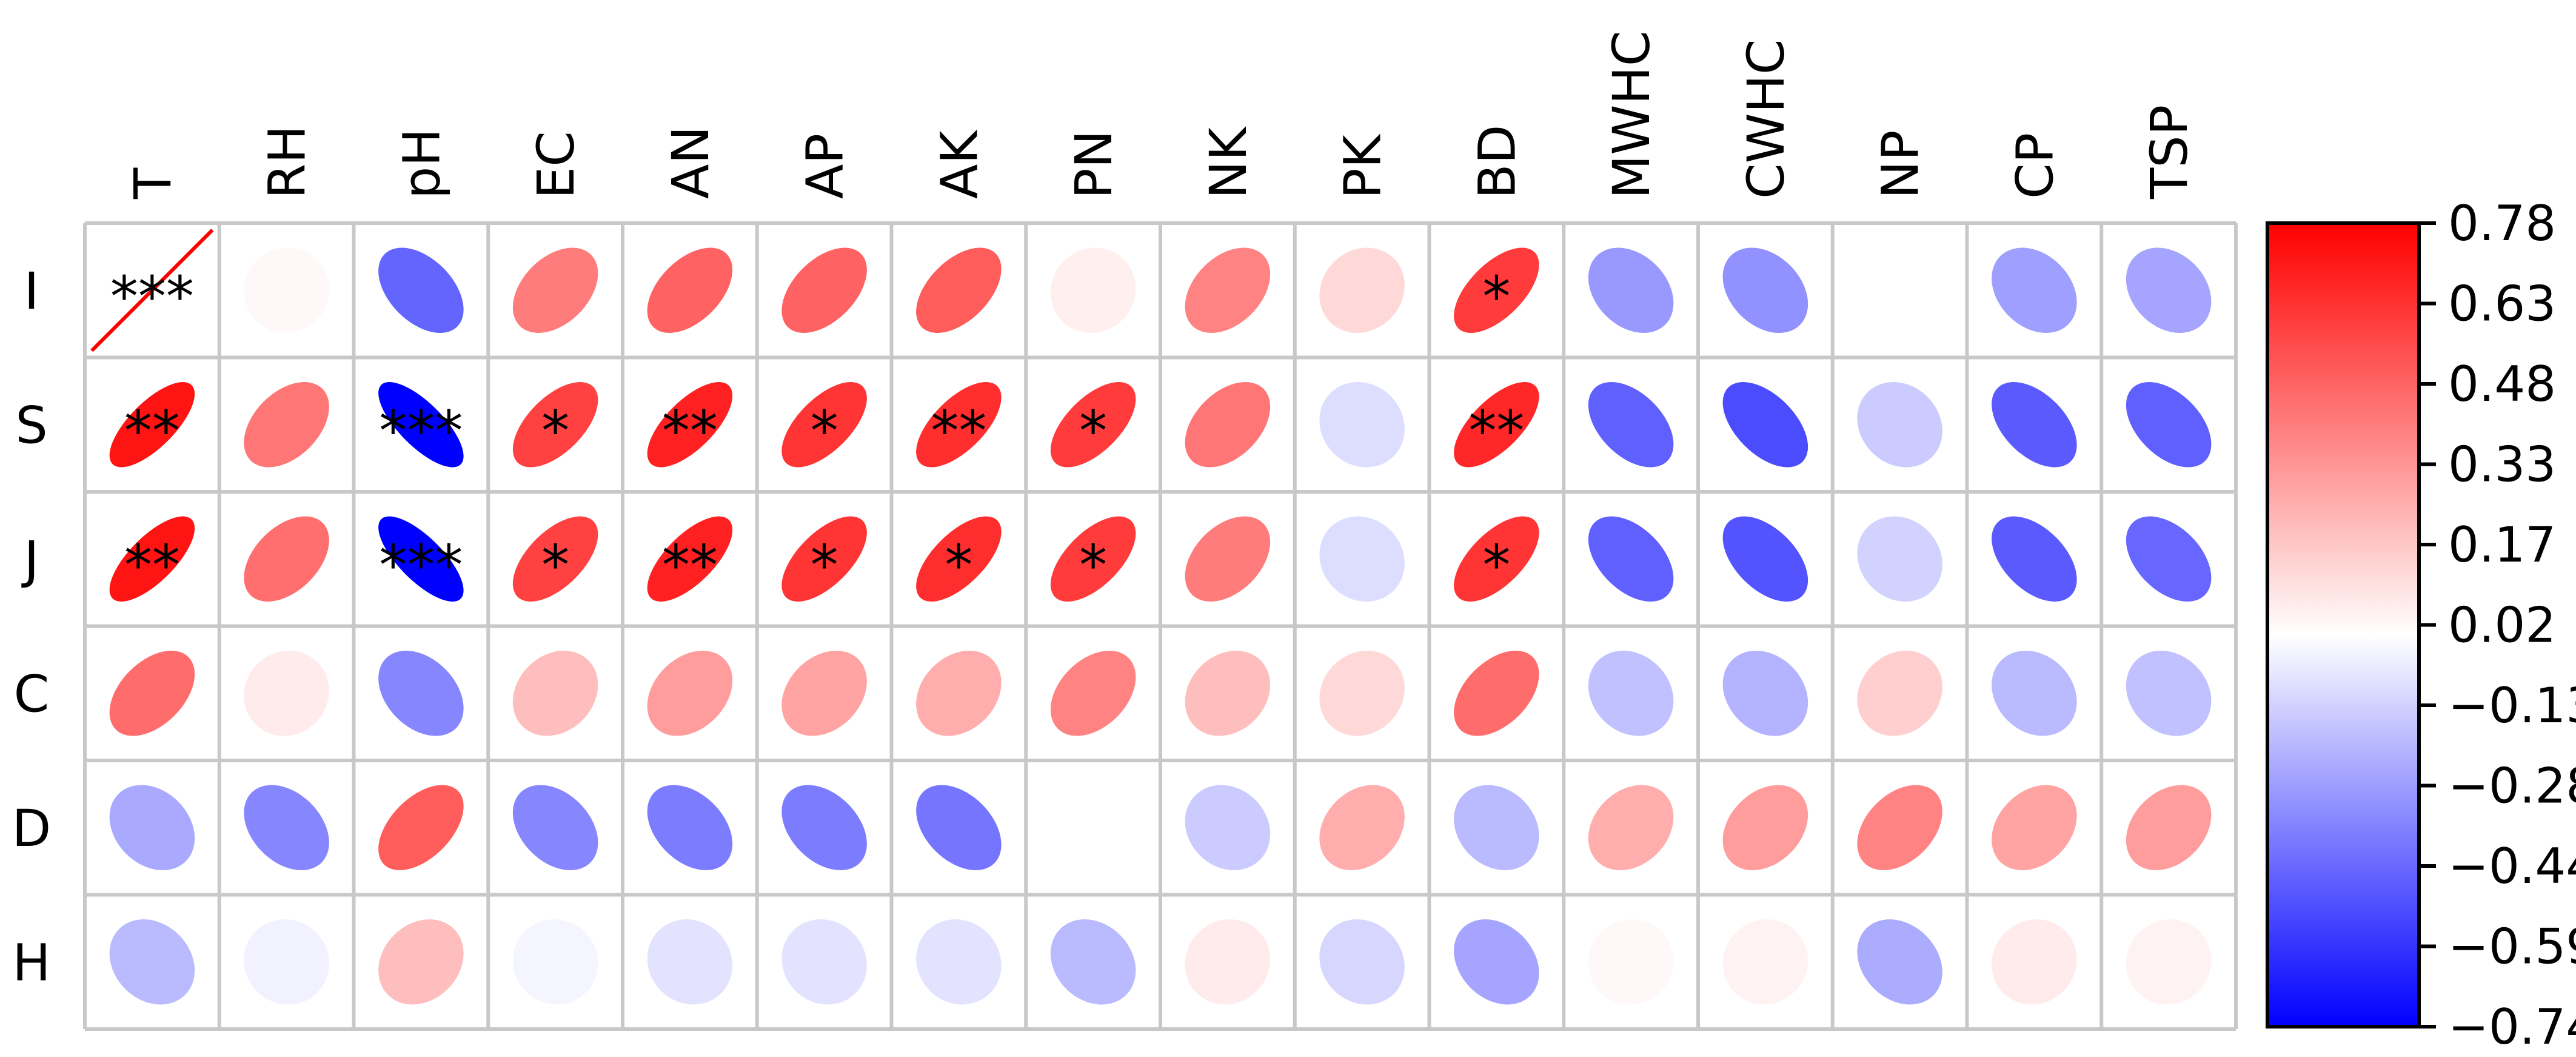  I want to click on colorbar-gradient, so click(2343, 624).